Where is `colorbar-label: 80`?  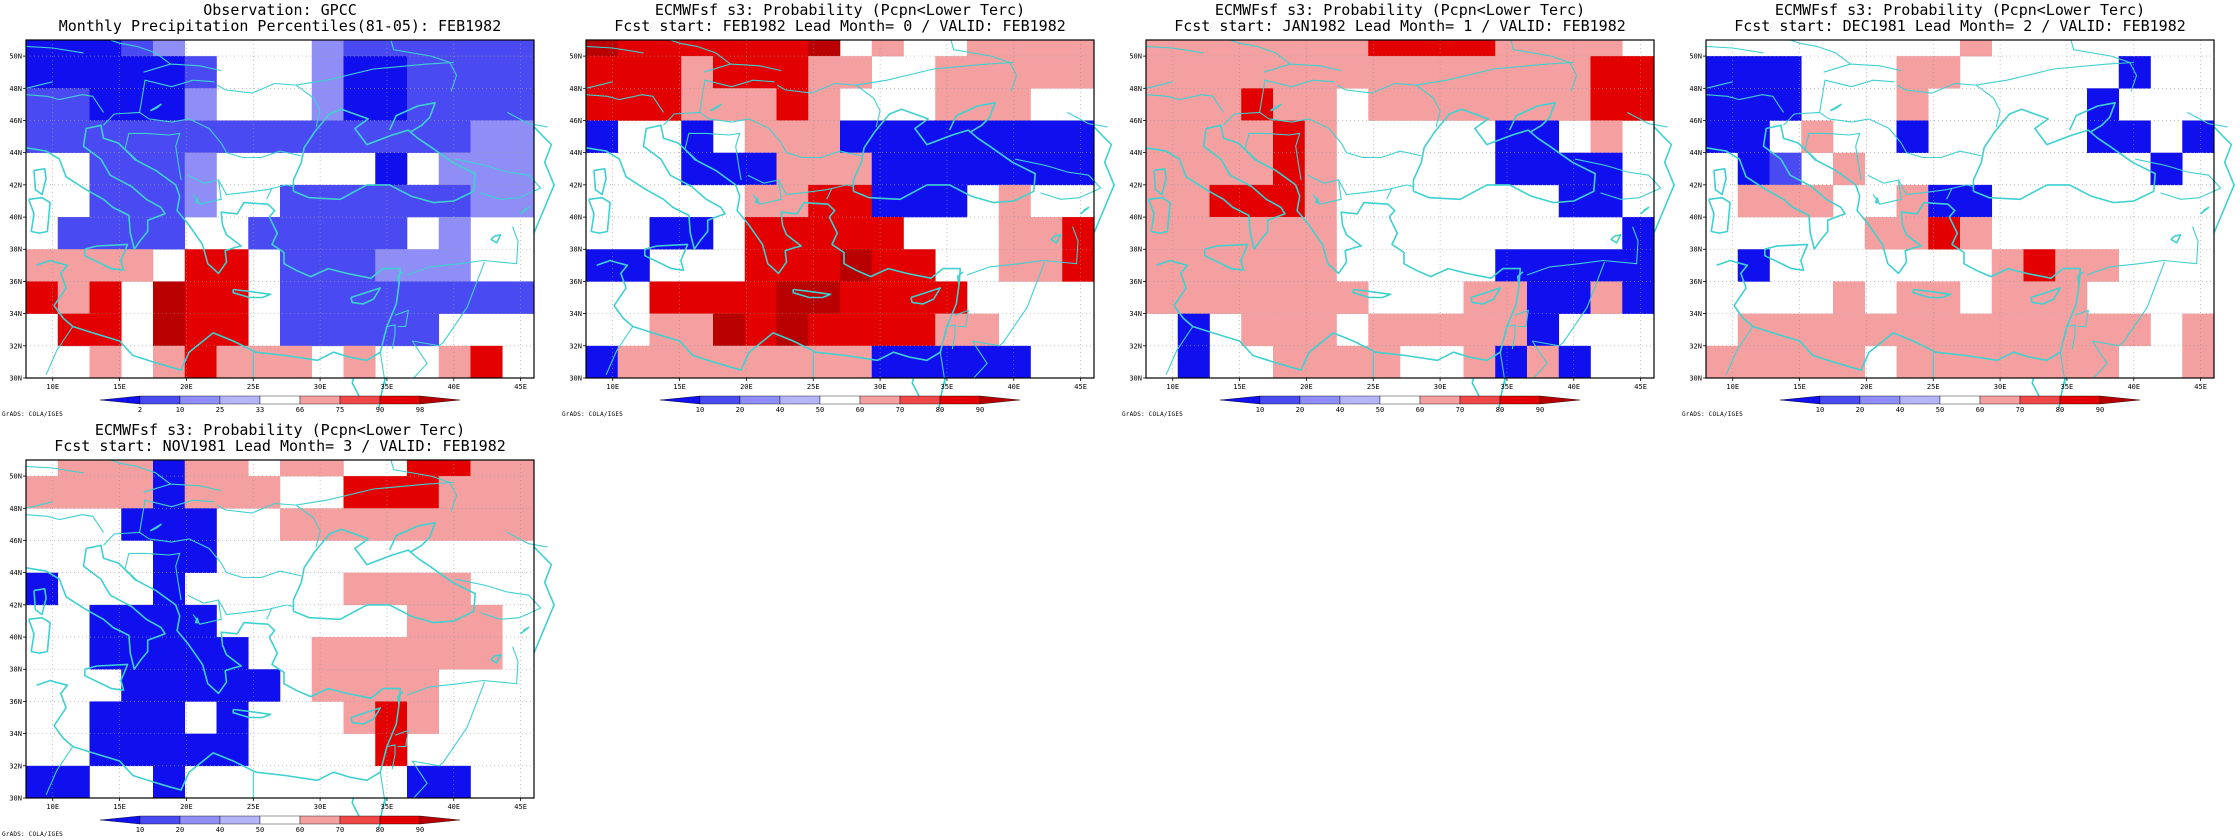 colorbar-label: 80 is located at coordinates (380, 830).